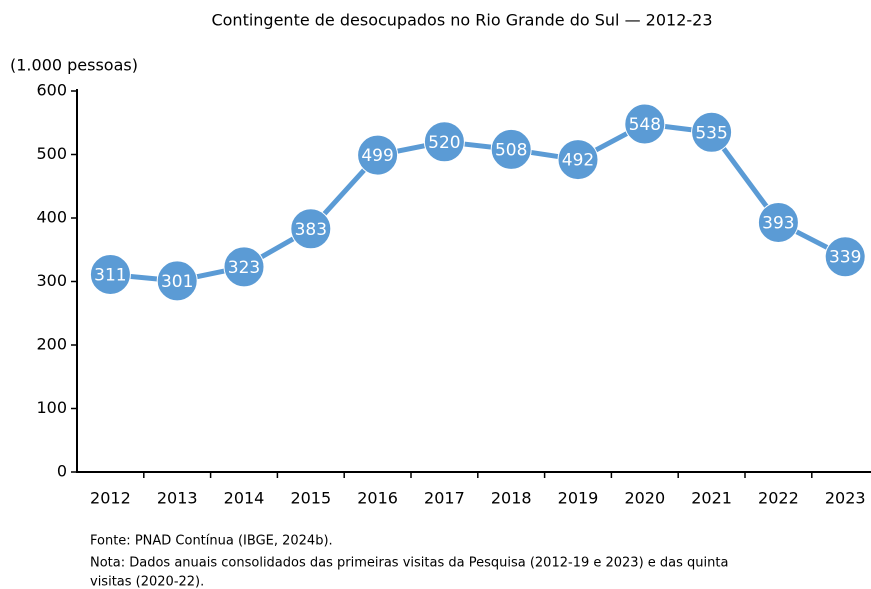 The height and width of the screenshot is (589, 871). What do you see at coordinates (244, 498) in the screenshot?
I see `x-tick-label: 2014` at bounding box center [244, 498].